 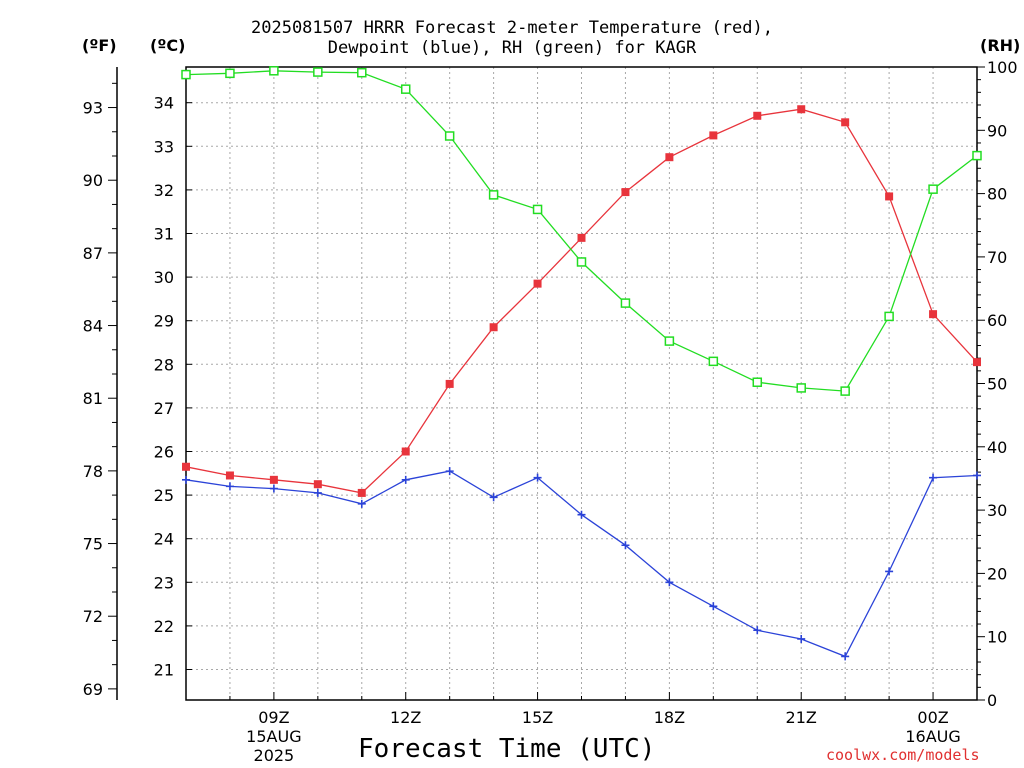 I want to click on rh-tick-label: 80, so click(x=997, y=194).